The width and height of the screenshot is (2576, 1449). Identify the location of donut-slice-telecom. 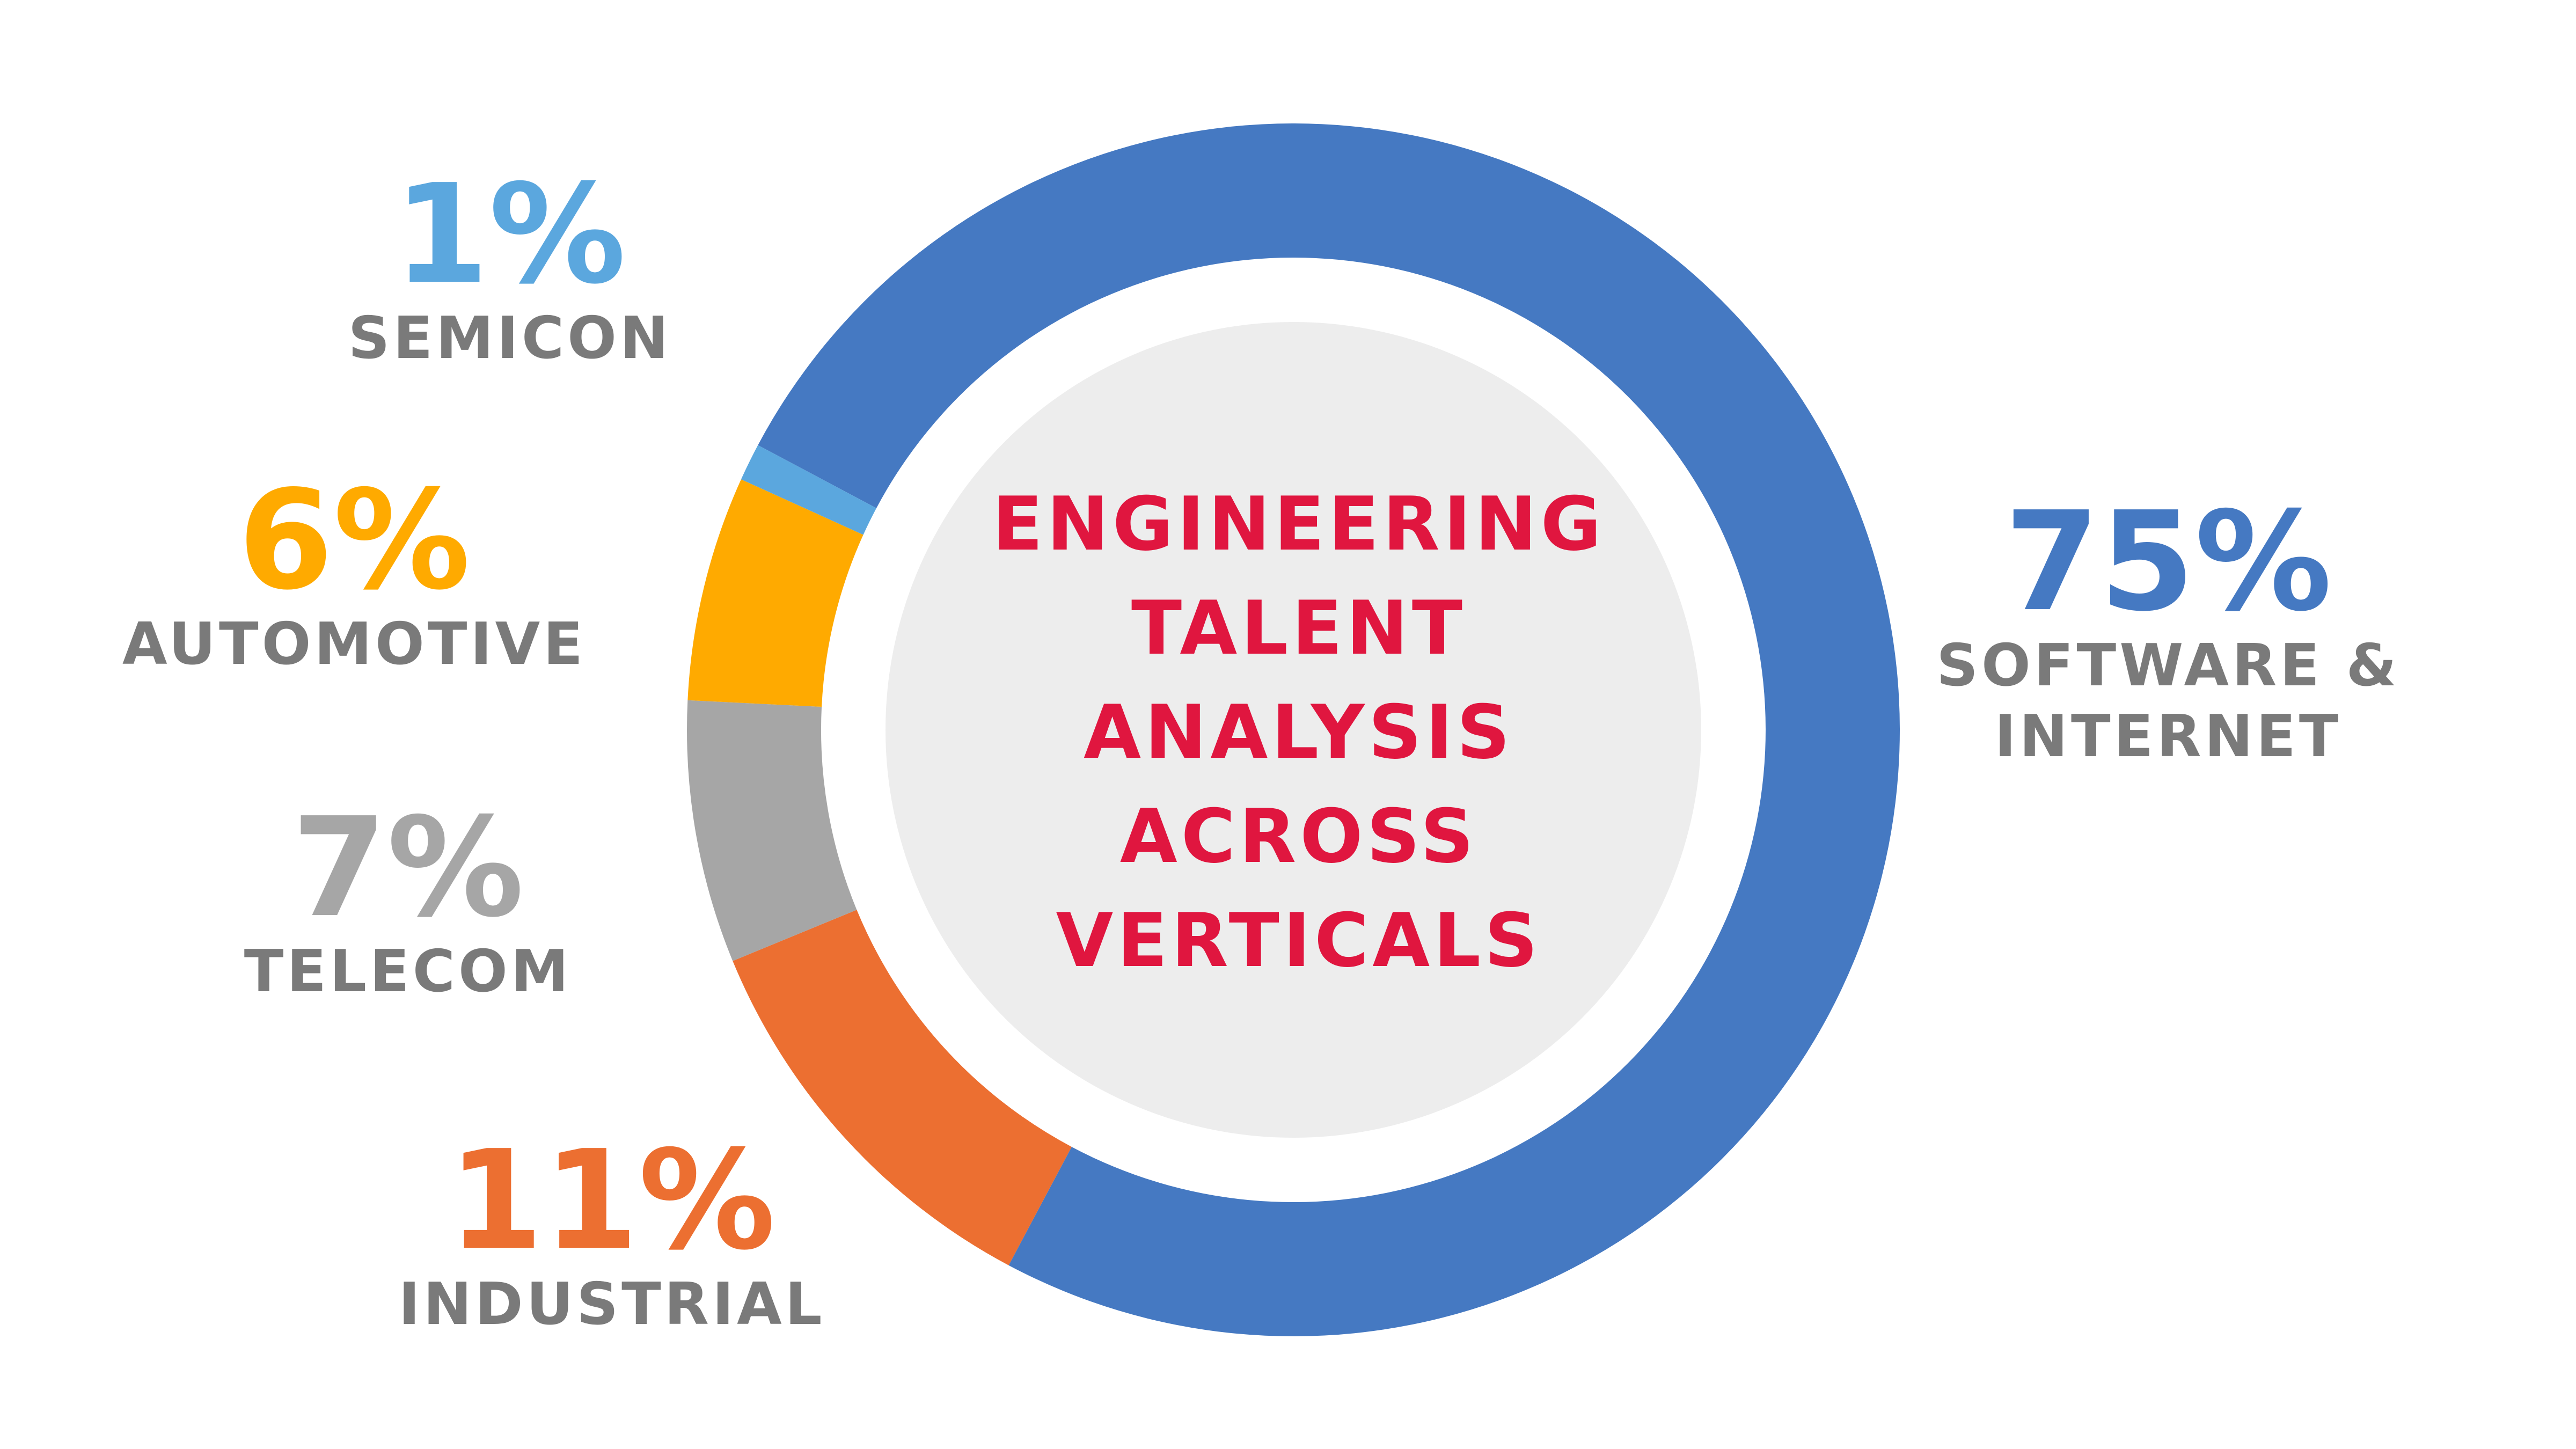
(772, 830).